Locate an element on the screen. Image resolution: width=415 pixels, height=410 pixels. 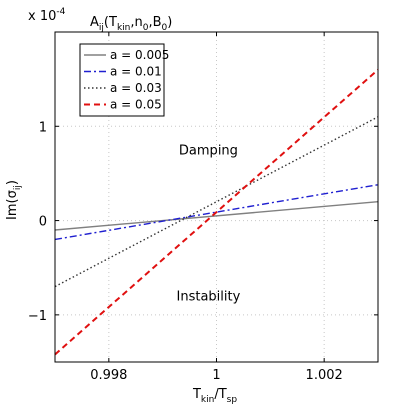
legend-label-1: a = 0.005 is located at coordinates (139, 55).